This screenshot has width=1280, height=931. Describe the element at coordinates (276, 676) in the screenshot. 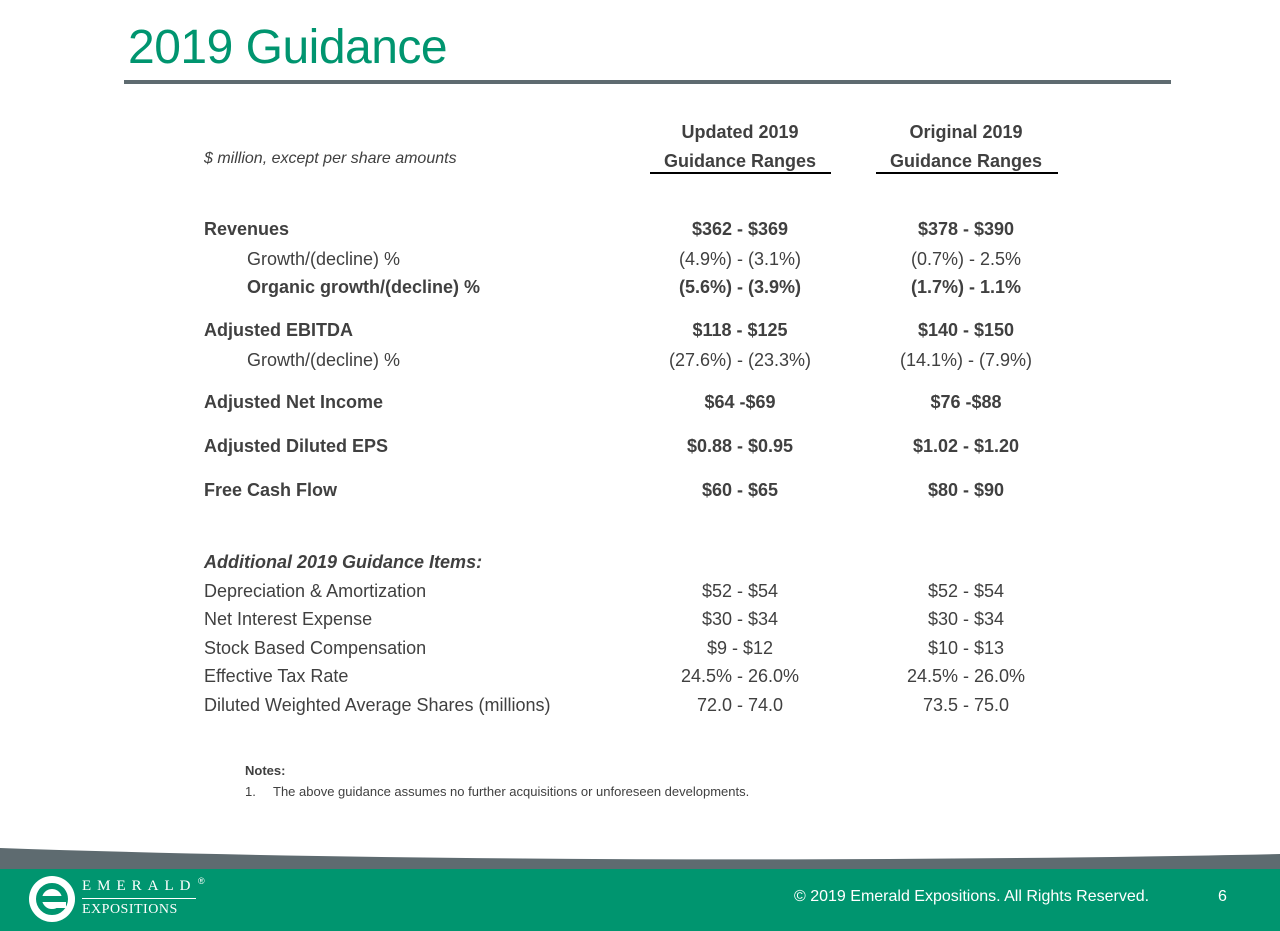

I see `row-label: Effective Tax Rate` at that location.